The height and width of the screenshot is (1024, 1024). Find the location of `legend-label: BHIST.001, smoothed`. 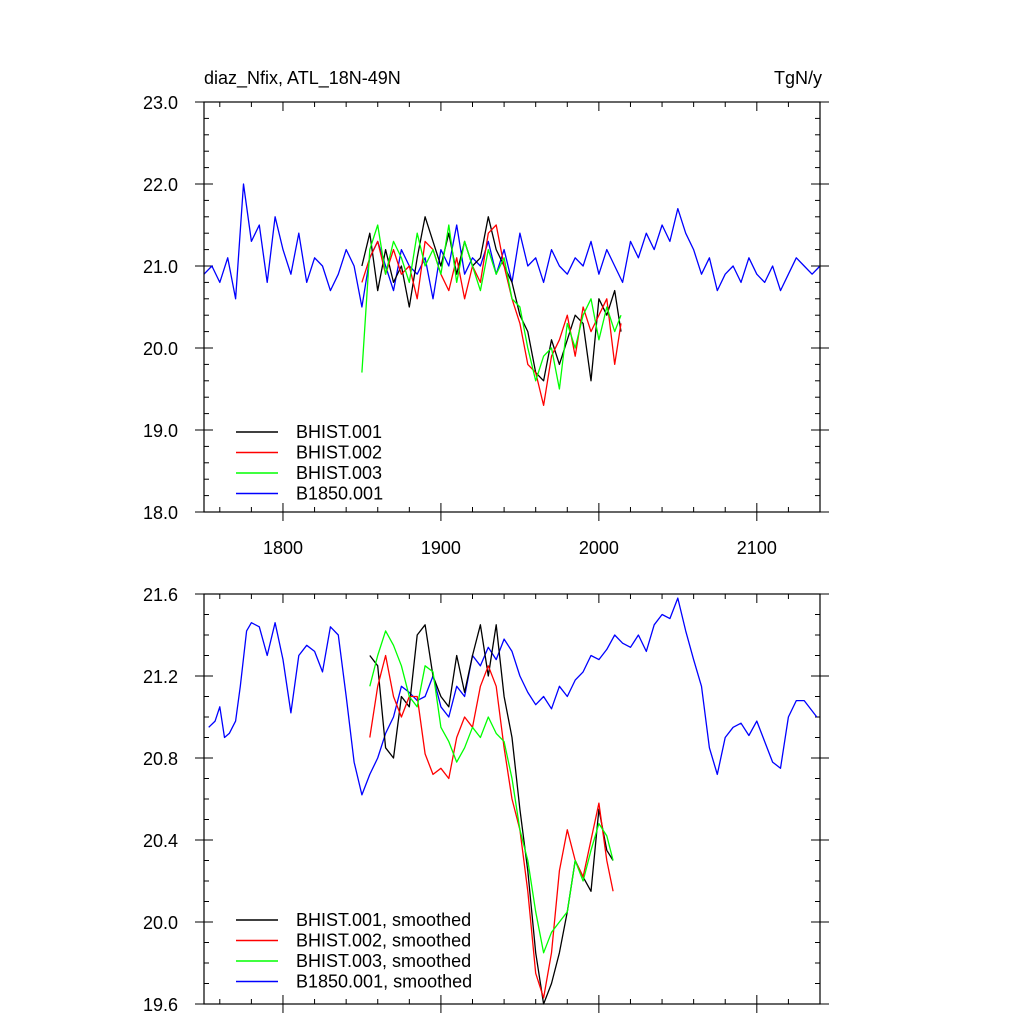

legend-label: BHIST.001, smoothed is located at coordinates (383, 920).